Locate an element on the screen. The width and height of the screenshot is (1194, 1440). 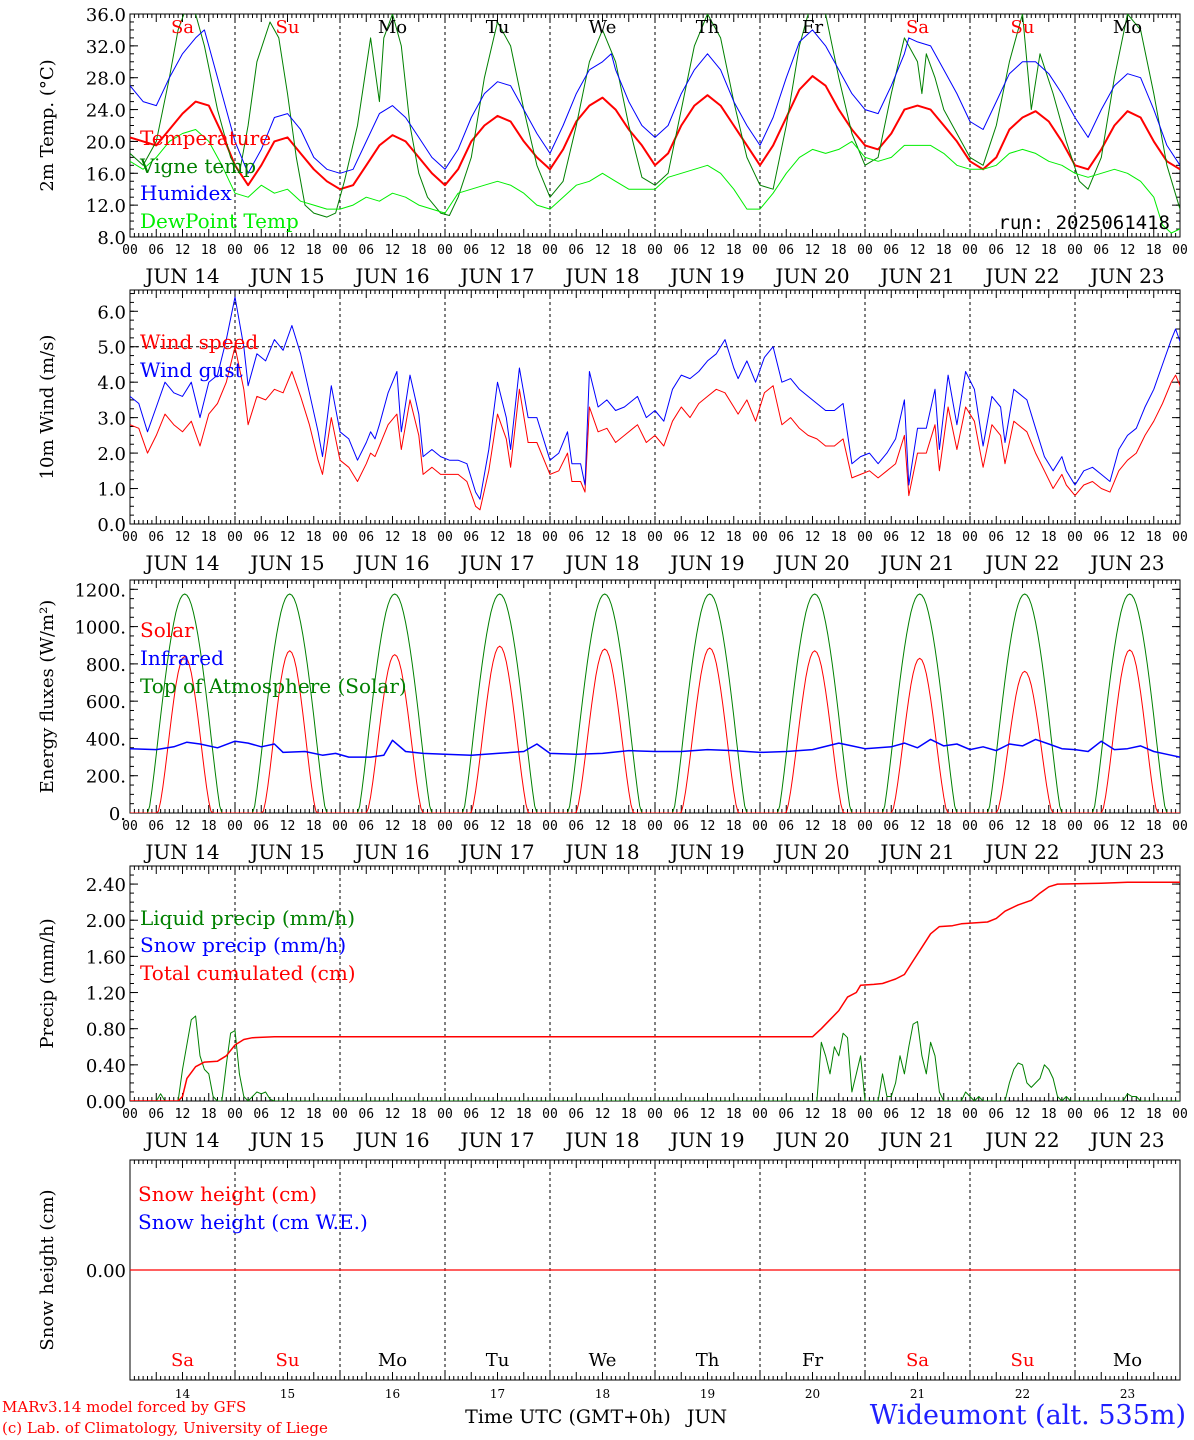
y-tick-label: 1200. is located at coordinates (100, 590).